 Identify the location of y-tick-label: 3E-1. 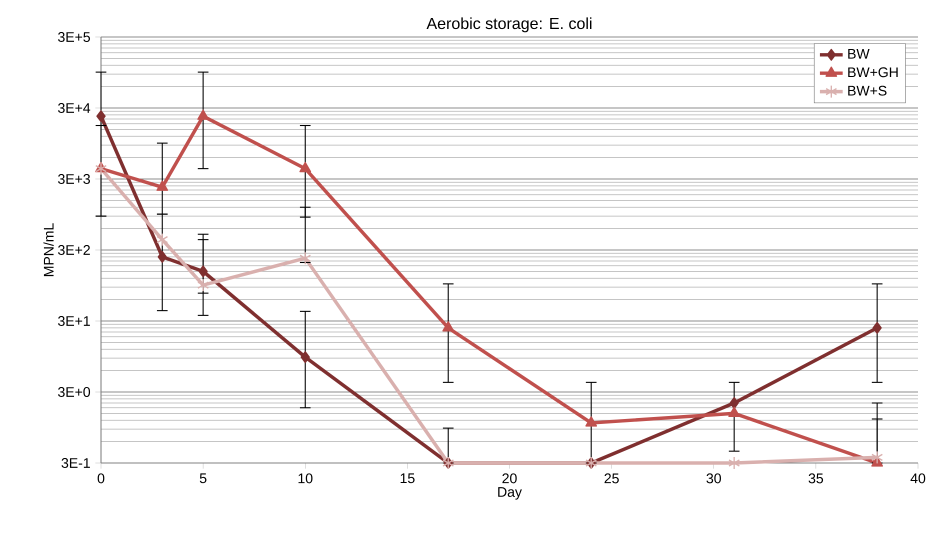
(76, 463).